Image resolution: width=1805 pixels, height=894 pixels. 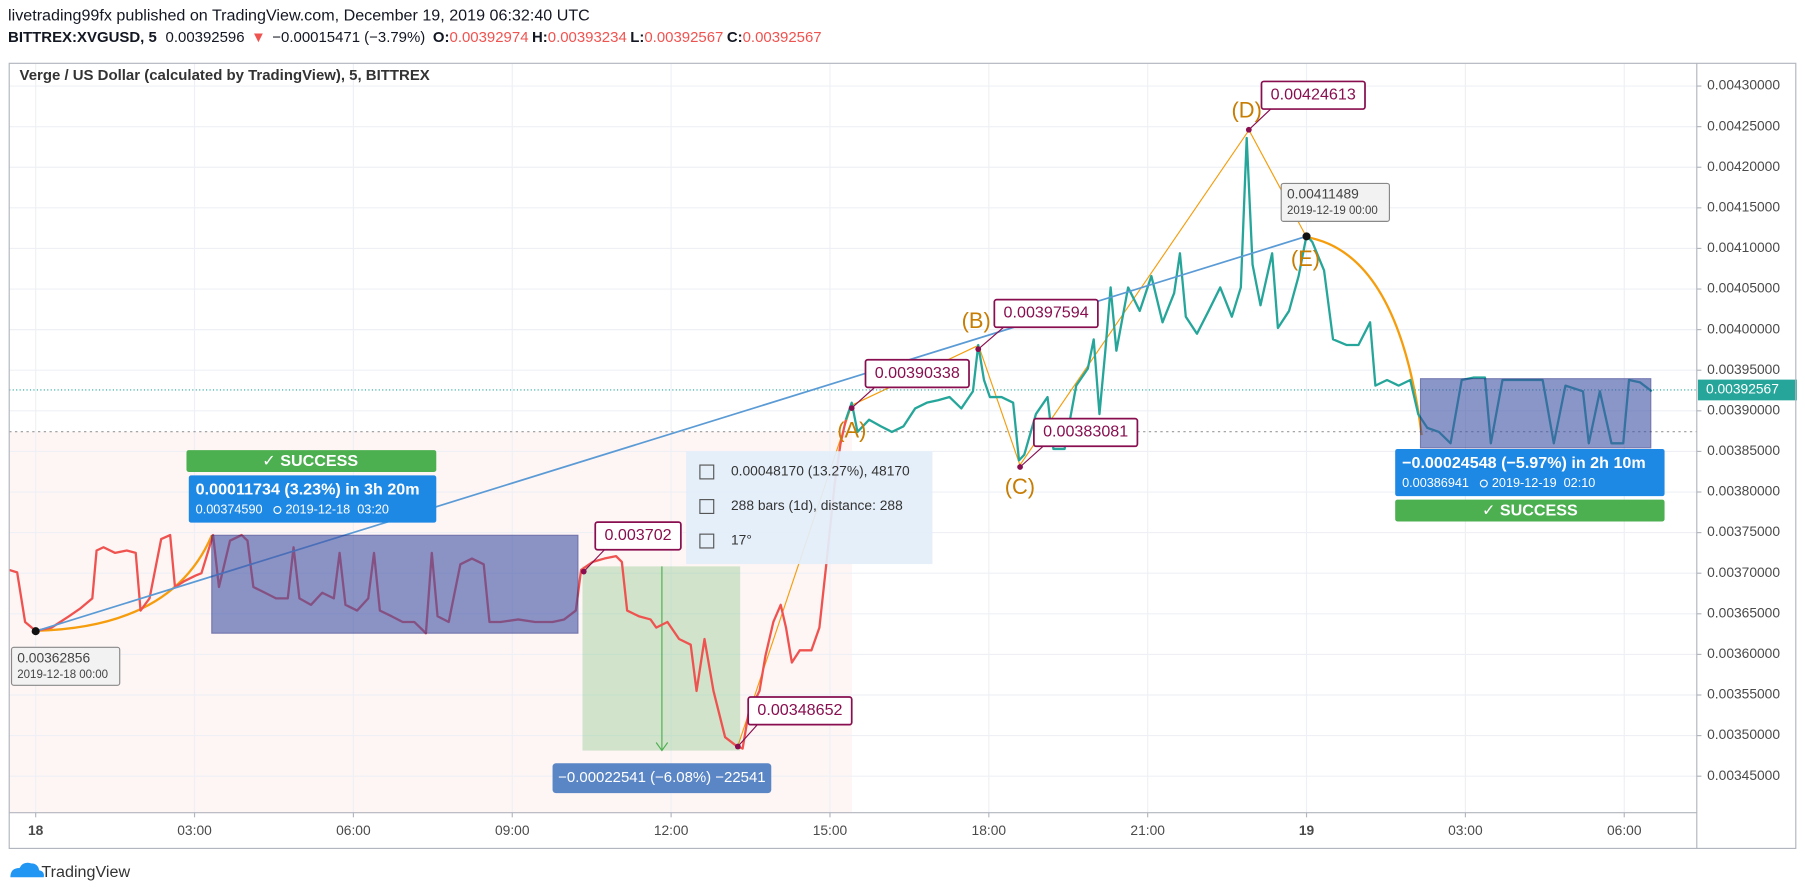 I want to click on stats-panel, so click(x=809, y=508).